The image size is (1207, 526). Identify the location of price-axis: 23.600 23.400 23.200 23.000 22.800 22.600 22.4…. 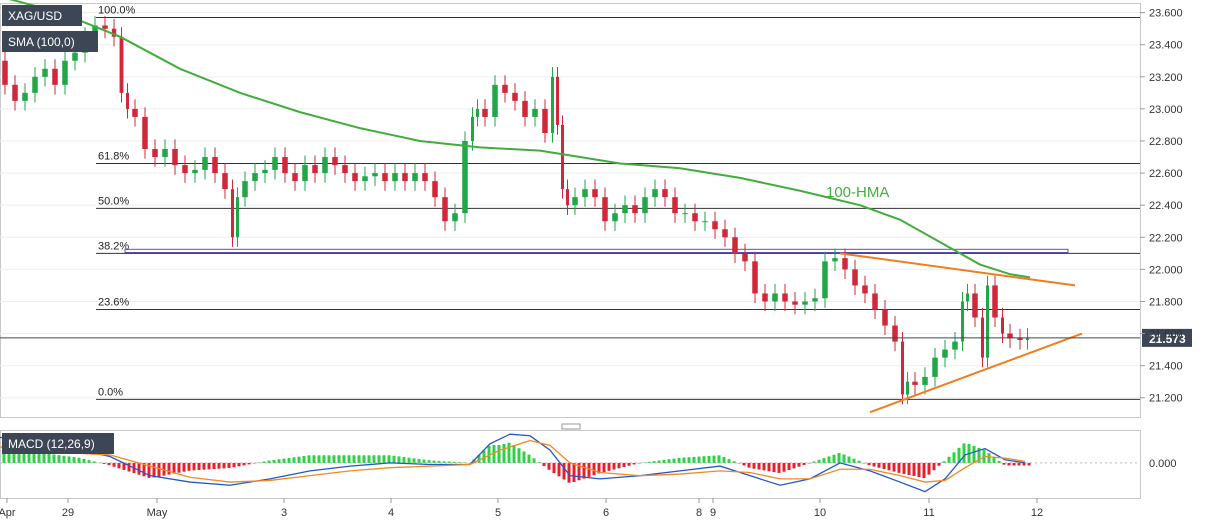
(1161, 206).